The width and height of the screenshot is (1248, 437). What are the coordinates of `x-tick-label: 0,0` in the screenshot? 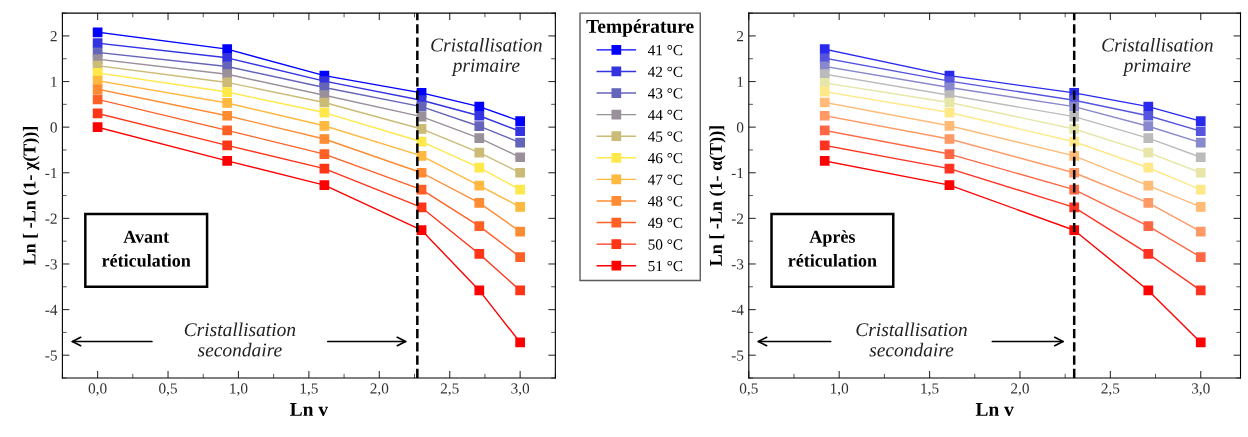 It's located at (97, 389).